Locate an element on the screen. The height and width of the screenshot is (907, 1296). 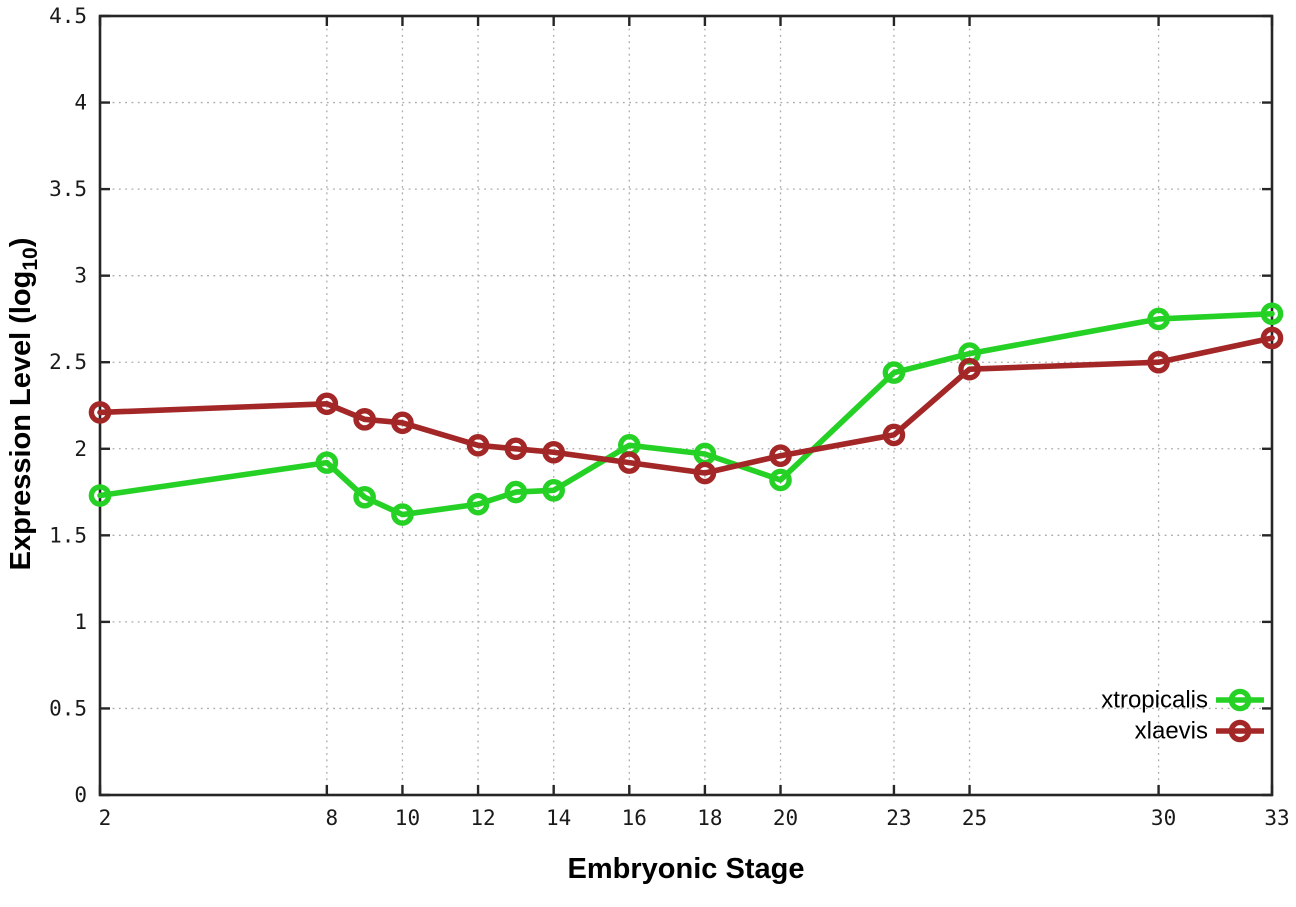
y-axis-title: Expression Level (log10) is located at coordinates (23, 404).